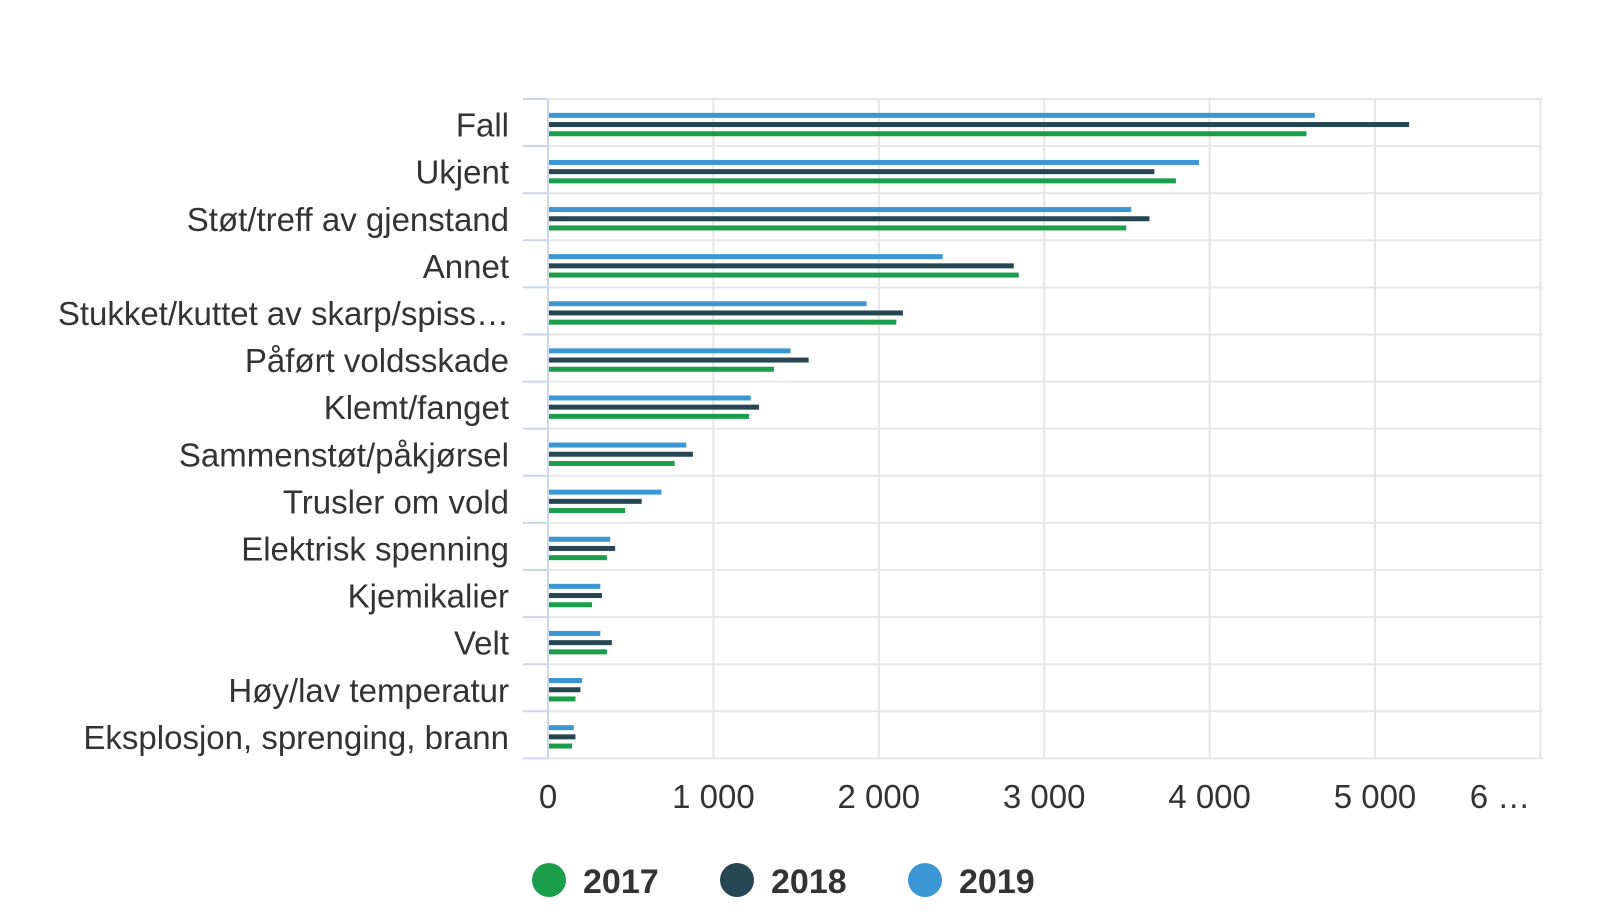  I want to click on category-label: Fall, so click(482, 125).